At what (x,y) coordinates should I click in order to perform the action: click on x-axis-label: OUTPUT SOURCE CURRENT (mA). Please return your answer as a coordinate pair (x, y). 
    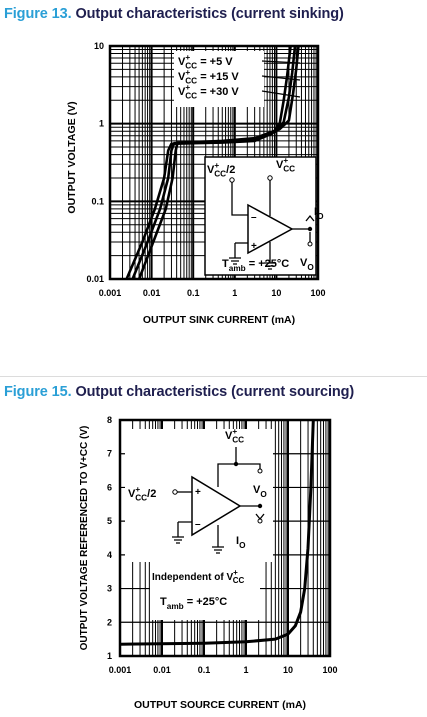
    Looking at the image, I should click on (220, 705).